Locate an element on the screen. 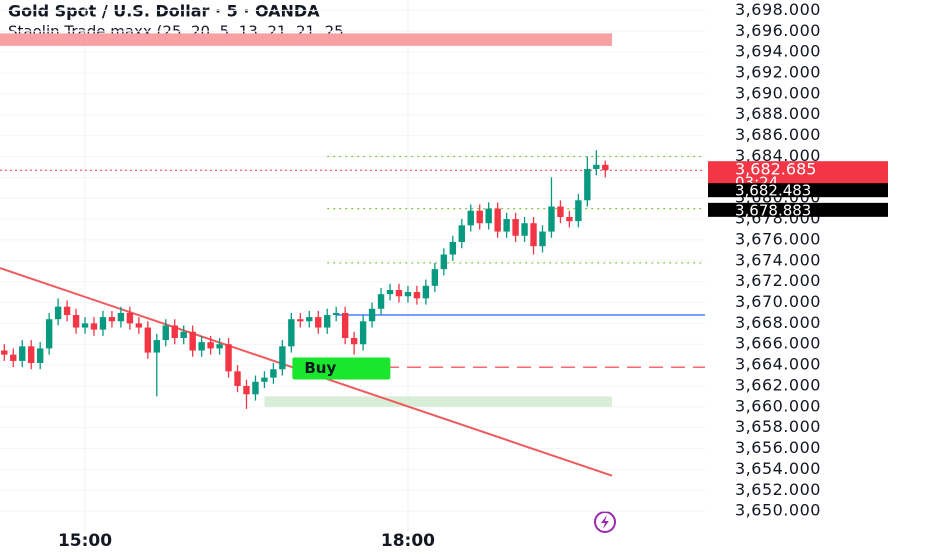 The width and height of the screenshot is (932, 554). x-tick-label: 15:00 is located at coordinates (85, 540).